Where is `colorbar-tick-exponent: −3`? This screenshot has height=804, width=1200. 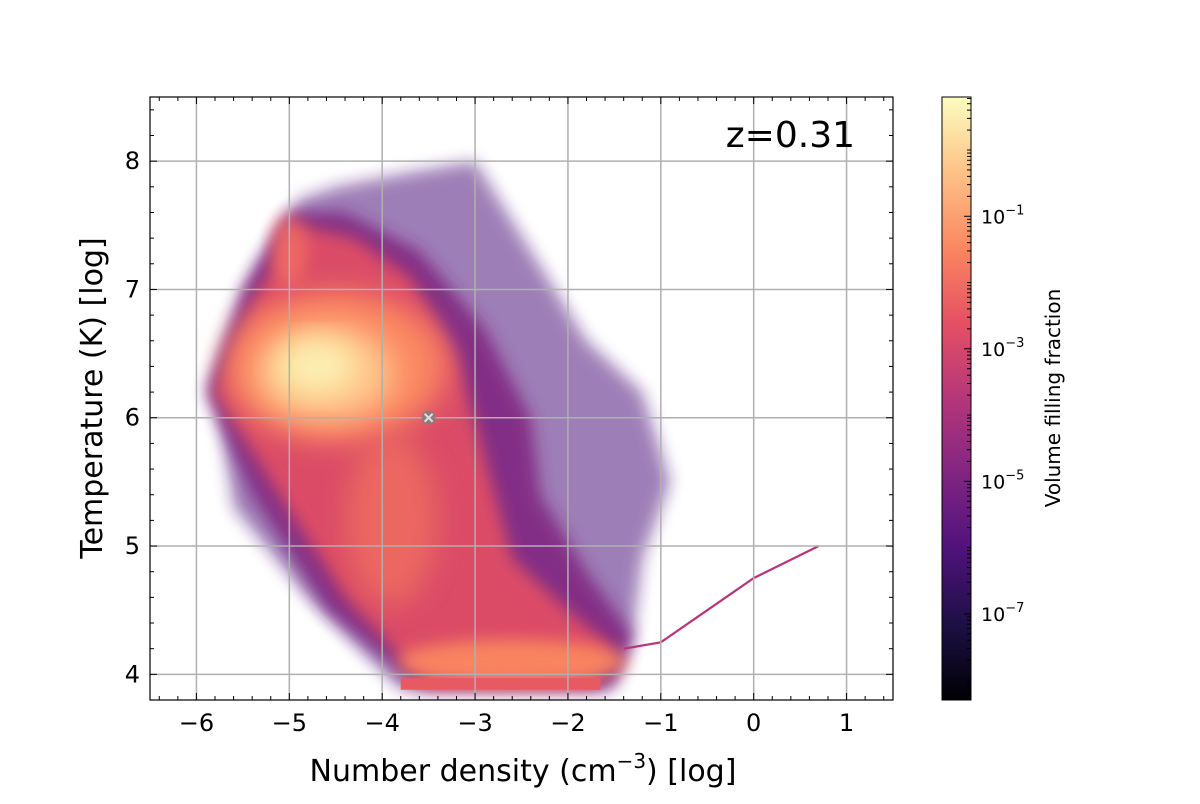
colorbar-tick-exponent: −3 is located at coordinates (1014, 343).